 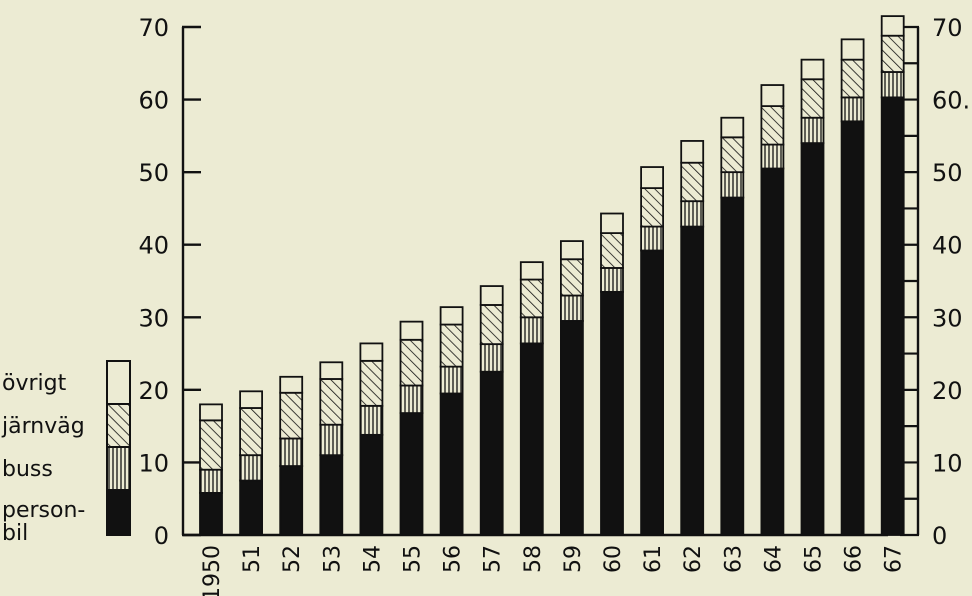 What do you see at coordinates (153, 28) in the screenshot?
I see `y-tick-label-left: 70` at bounding box center [153, 28].